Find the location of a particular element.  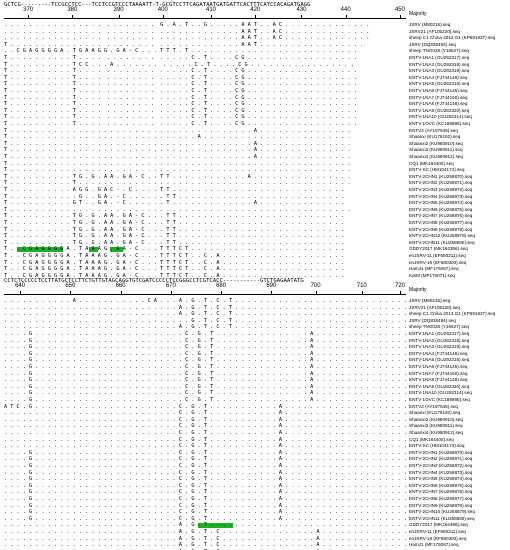

sequence-label: JSRV21 (AF105220).seq is located at coordinates (434, 31).